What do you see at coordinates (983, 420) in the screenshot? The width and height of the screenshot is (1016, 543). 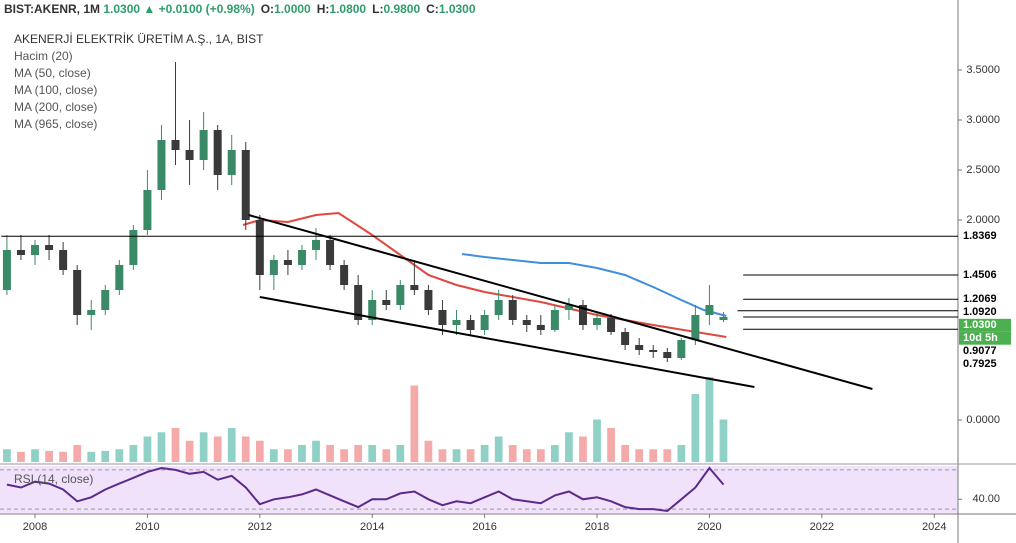 I see `y-tick-label: 0.0000` at bounding box center [983, 420].